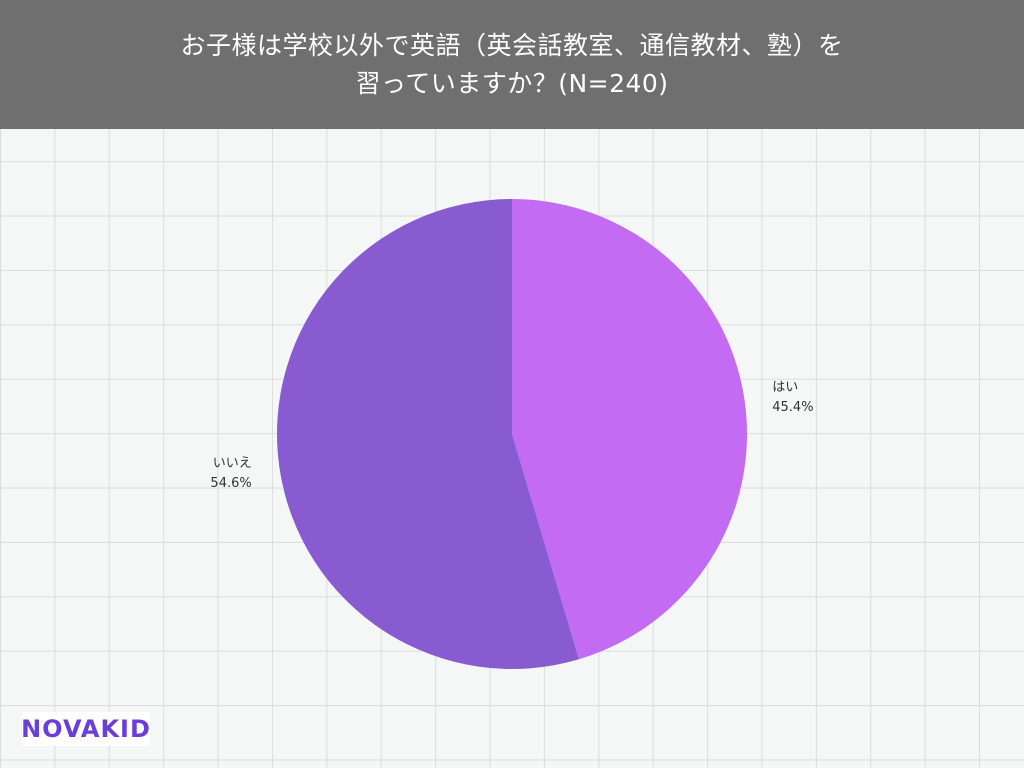 The width and height of the screenshot is (1024, 768). Describe the element at coordinates (512, 45) in the screenshot. I see `chart-title-line-1: お子様は学校以外で英語（英会話教室、通信教材、塾）を` at that location.